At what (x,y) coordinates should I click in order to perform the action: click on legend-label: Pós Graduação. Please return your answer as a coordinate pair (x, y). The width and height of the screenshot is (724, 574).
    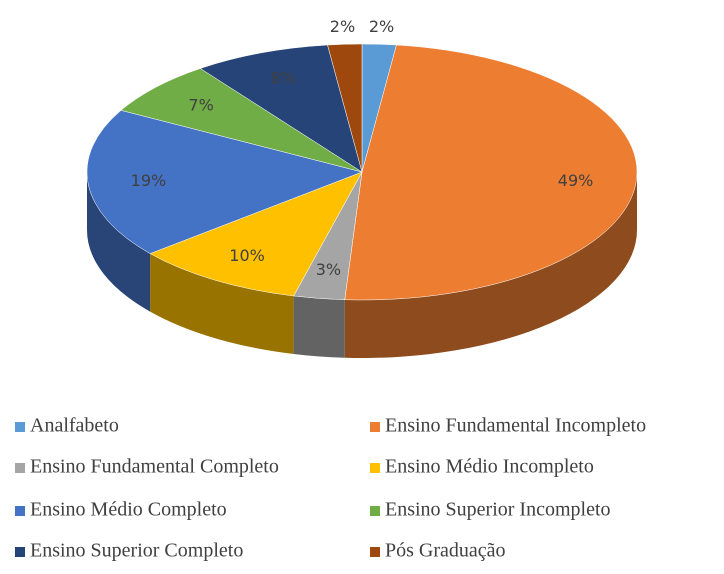
    Looking at the image, I should click on (445, 551).